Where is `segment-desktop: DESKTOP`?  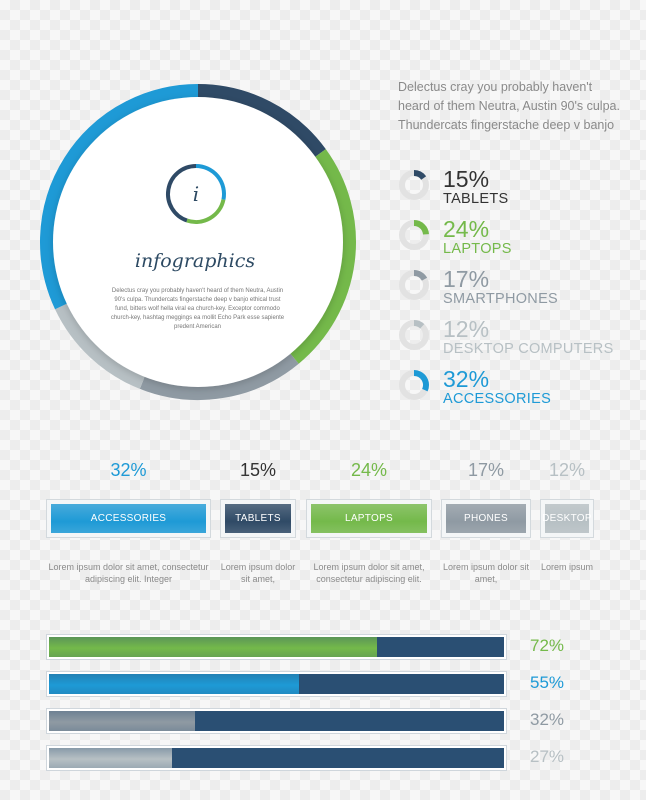
segment-desktop: DESKTOP is located at coordinates (567, 518).